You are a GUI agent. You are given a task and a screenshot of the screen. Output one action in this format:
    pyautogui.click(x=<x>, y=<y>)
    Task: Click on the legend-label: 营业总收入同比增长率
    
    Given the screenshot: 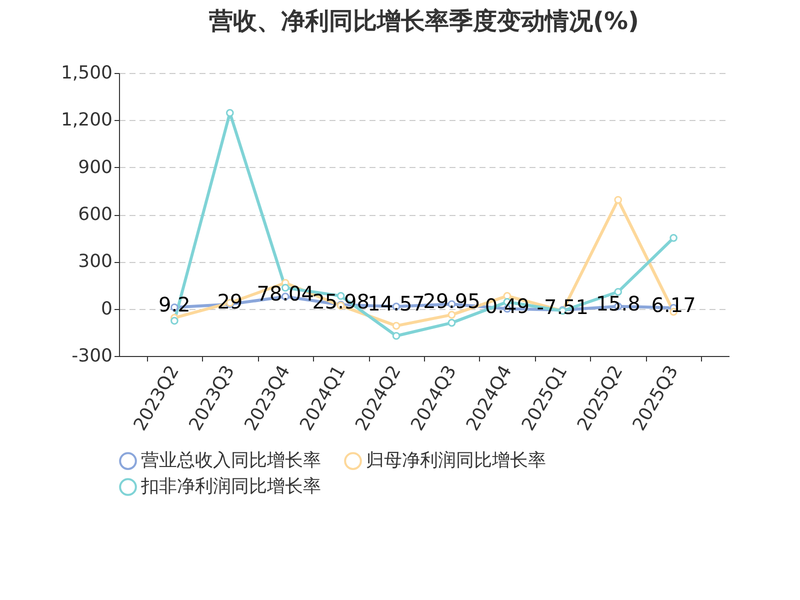 What is the action you would take?
    pyautogui.click(x=231, y=461)
    